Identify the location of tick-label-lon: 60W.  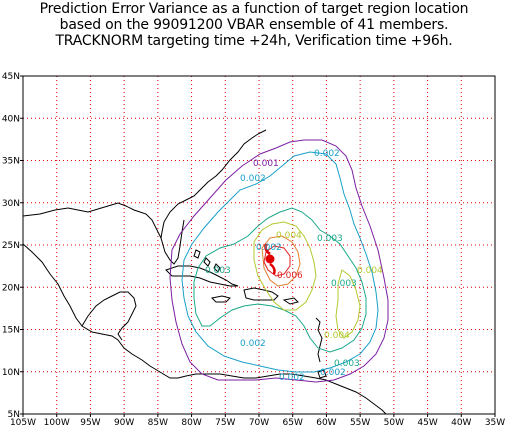
(326, 423).